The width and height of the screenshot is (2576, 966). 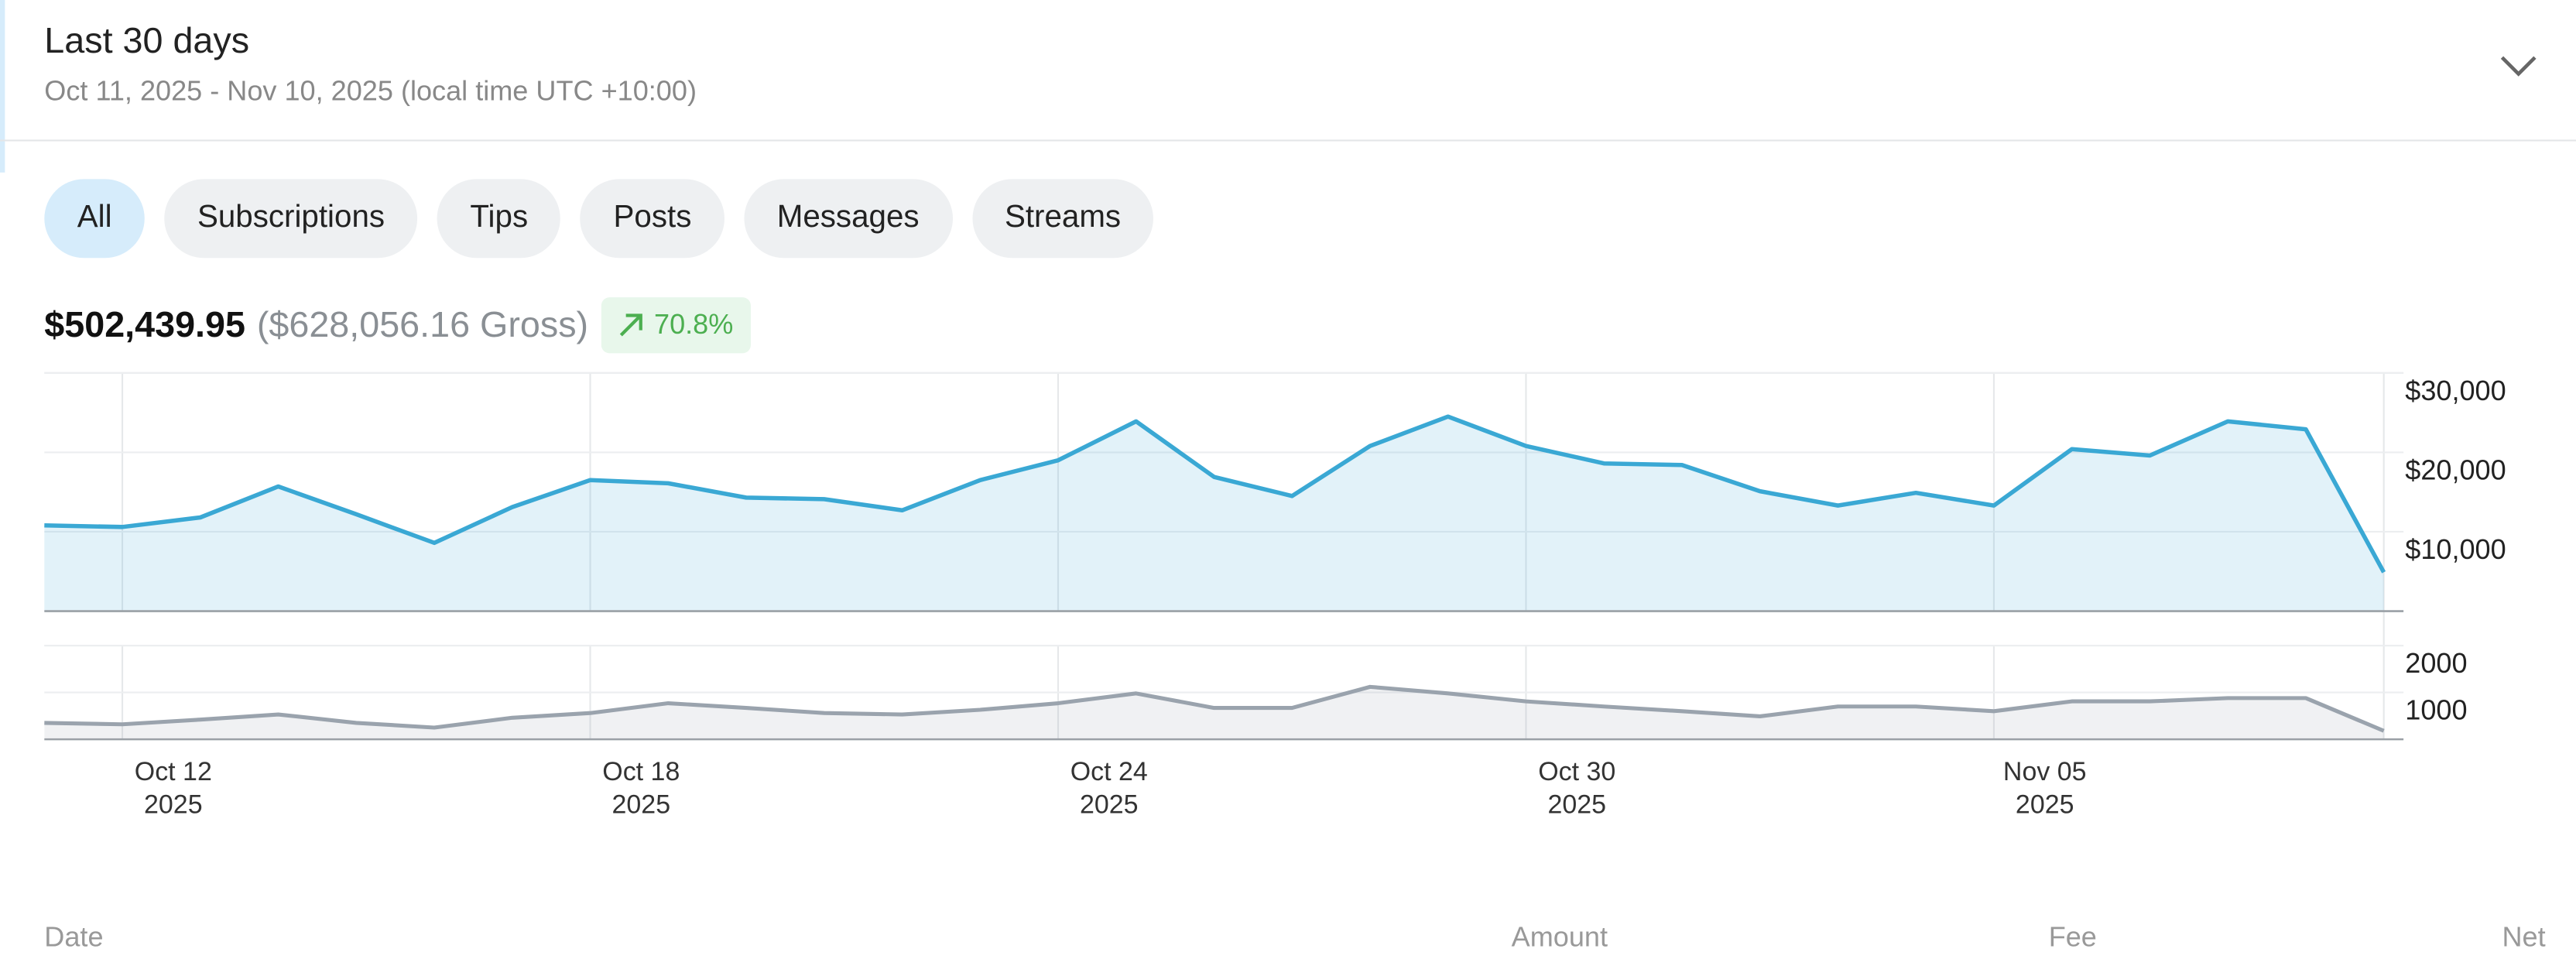 I want to click on series-line, so click(x=1214, y=708).